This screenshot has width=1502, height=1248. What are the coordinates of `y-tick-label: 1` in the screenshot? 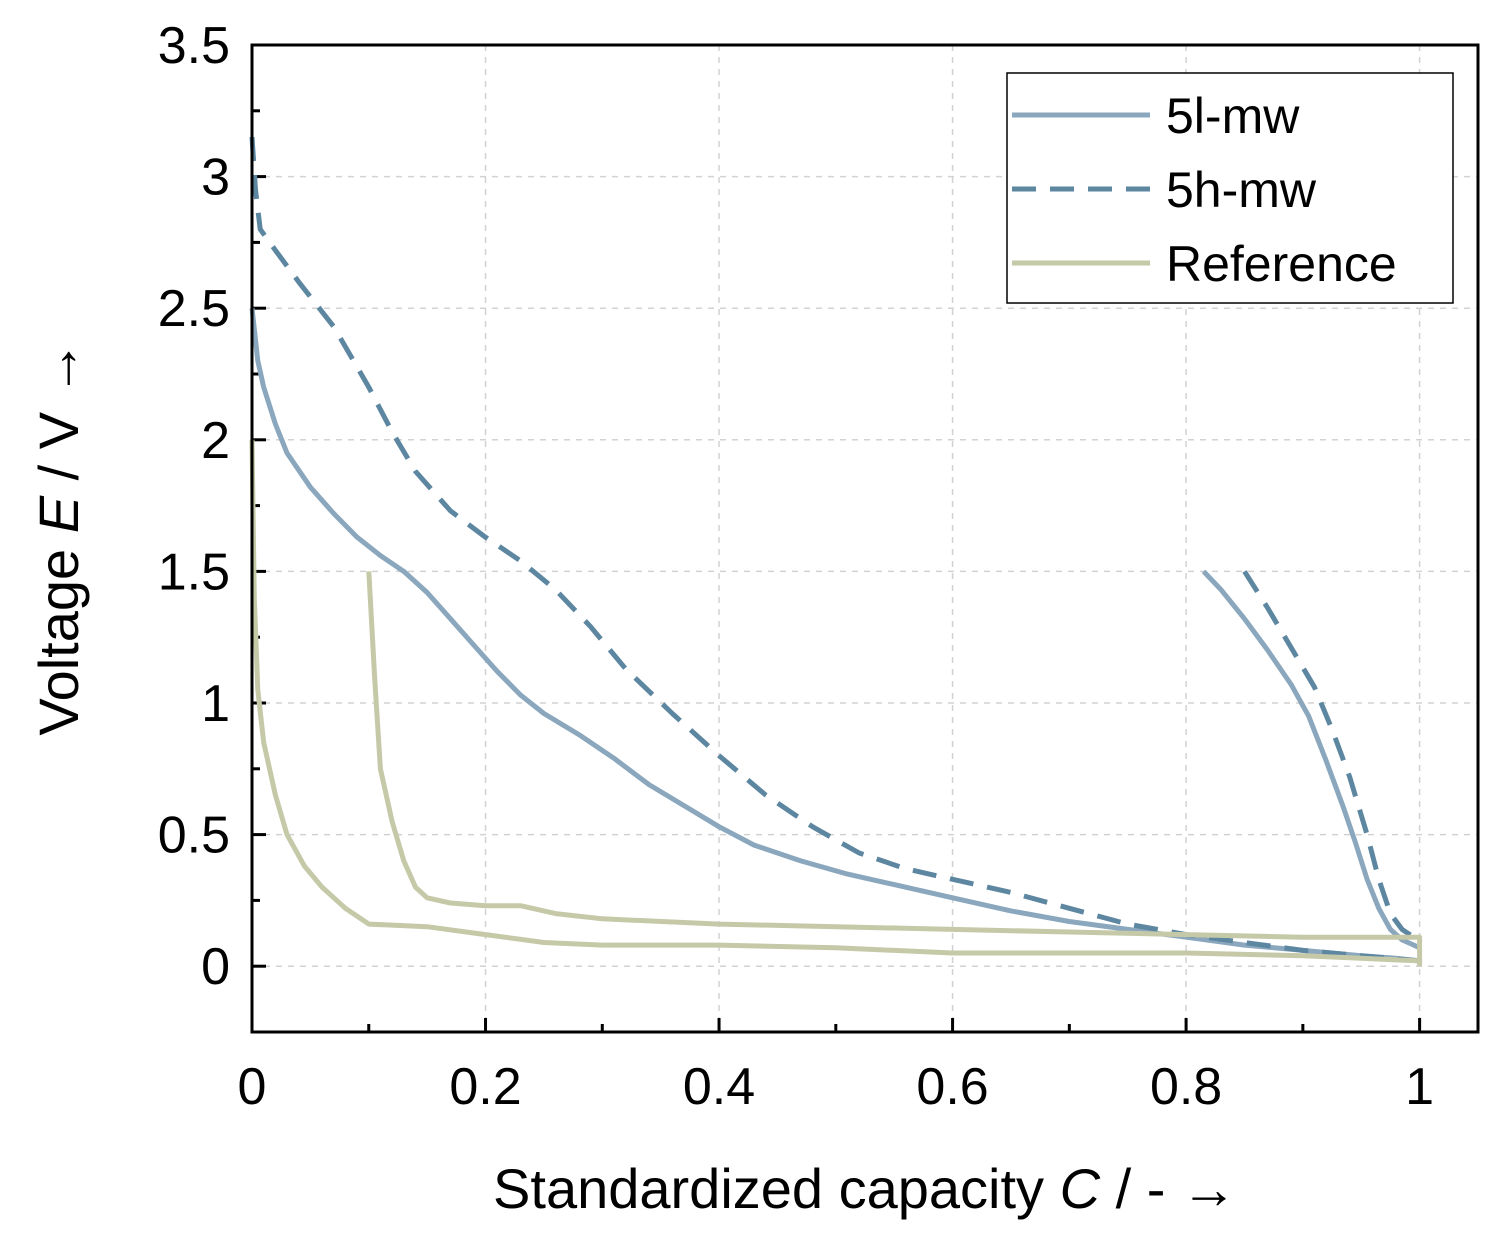 It's located at (215, 704).